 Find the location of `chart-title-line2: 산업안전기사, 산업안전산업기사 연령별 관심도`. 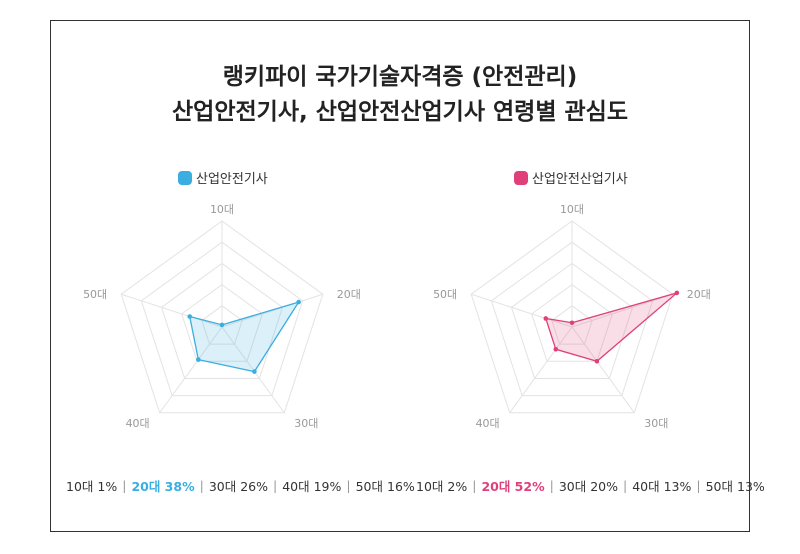

chart-title-line2: 산업안전기사, 산업안전산업기사 연령별 관심도 is located at coordinates (400, 112).